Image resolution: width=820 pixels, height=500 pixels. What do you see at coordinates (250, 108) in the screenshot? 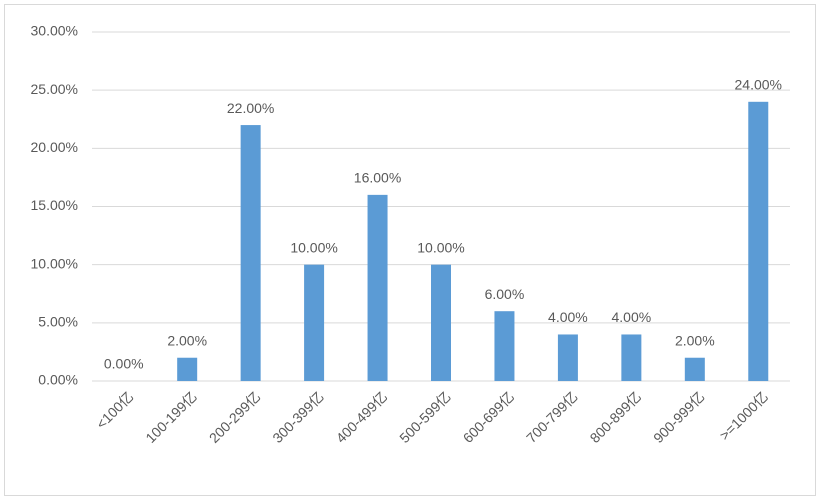
I see `data-label: 22.00%` at bounding box center [250, 108].